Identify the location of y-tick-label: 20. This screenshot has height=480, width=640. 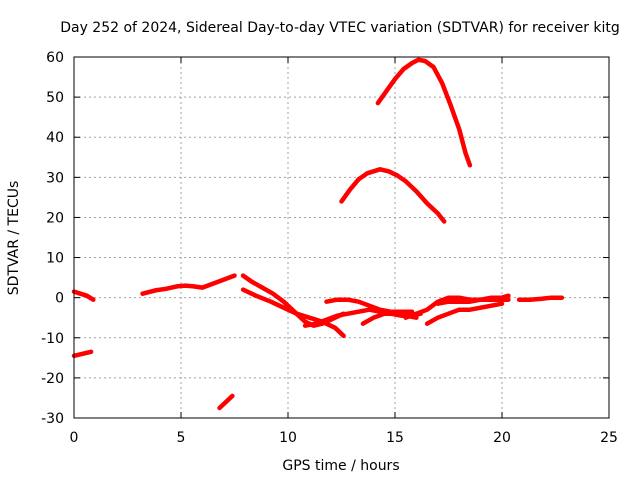
(55, 218).